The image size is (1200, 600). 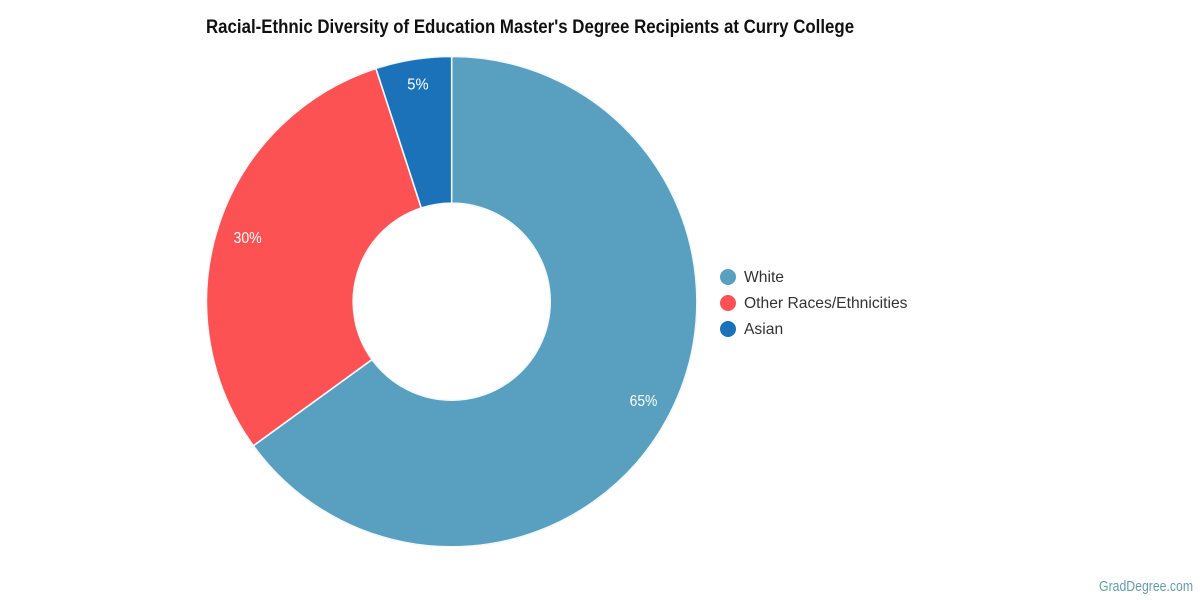 What do you see at coordinates (418, 85) in the screenshot?
I see `svg-text: 5%` at bounding box center [418, 85].